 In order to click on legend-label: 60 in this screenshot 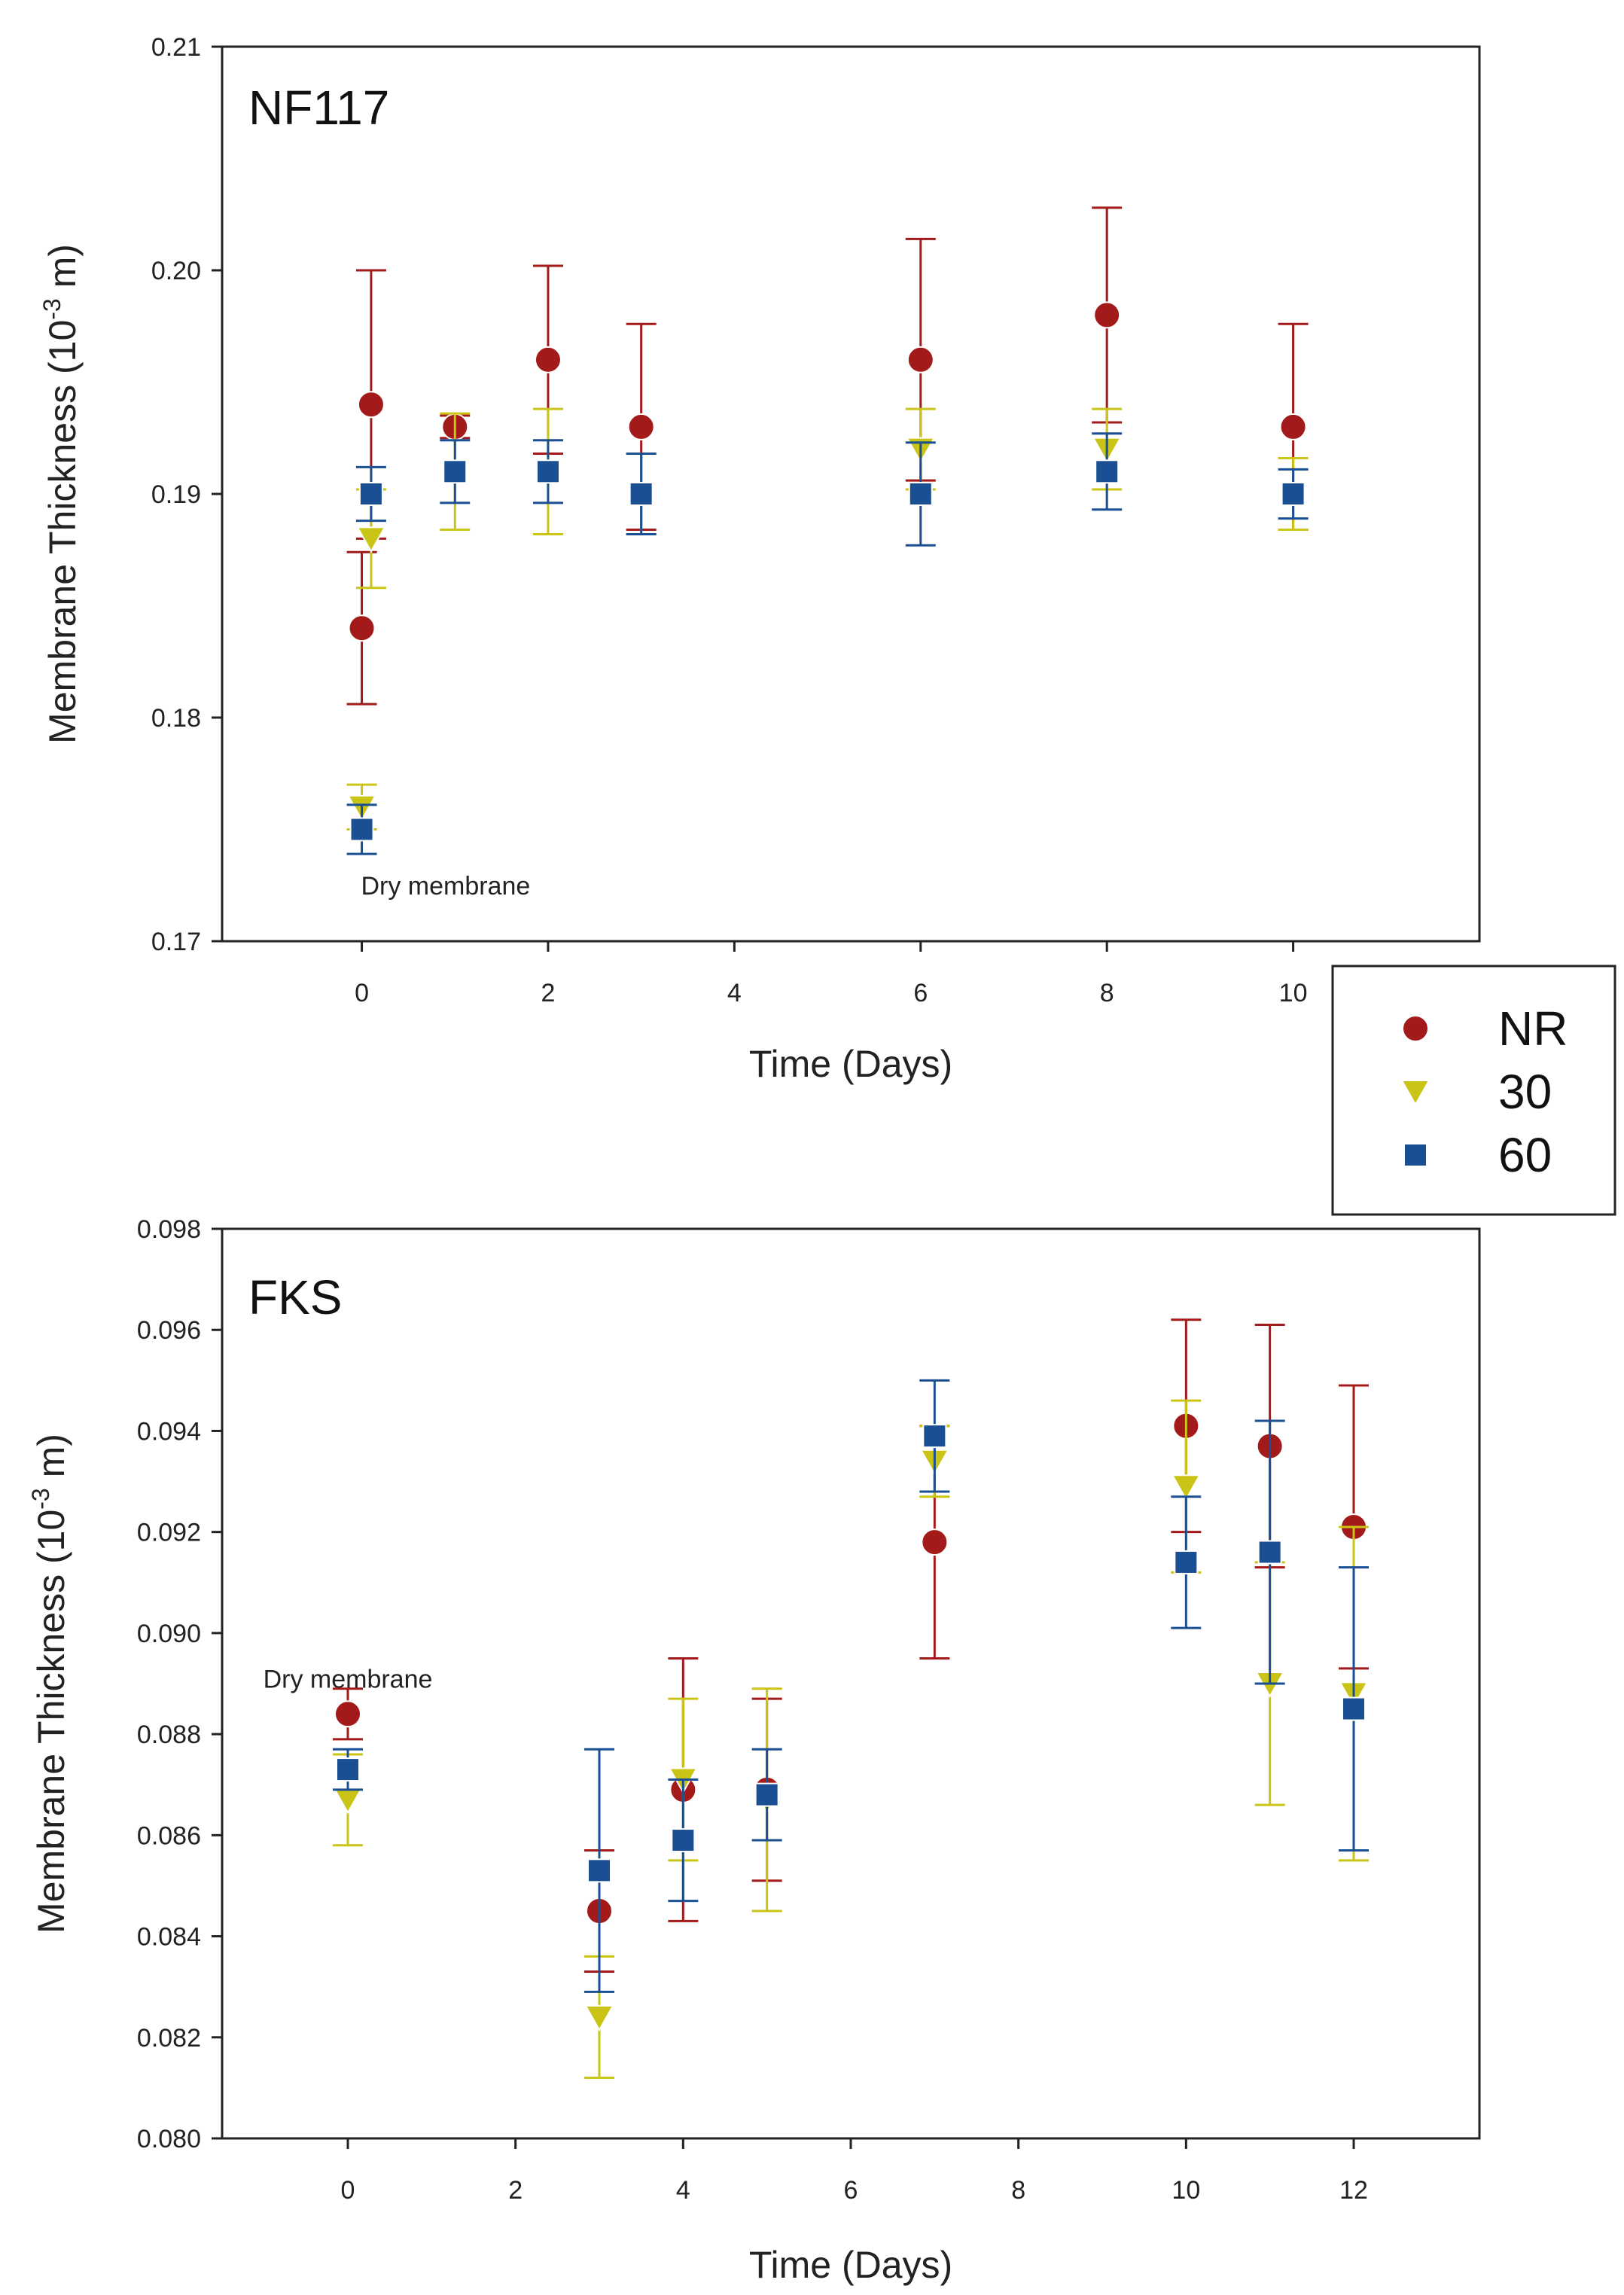, I will do `click(1525, 1155)`.